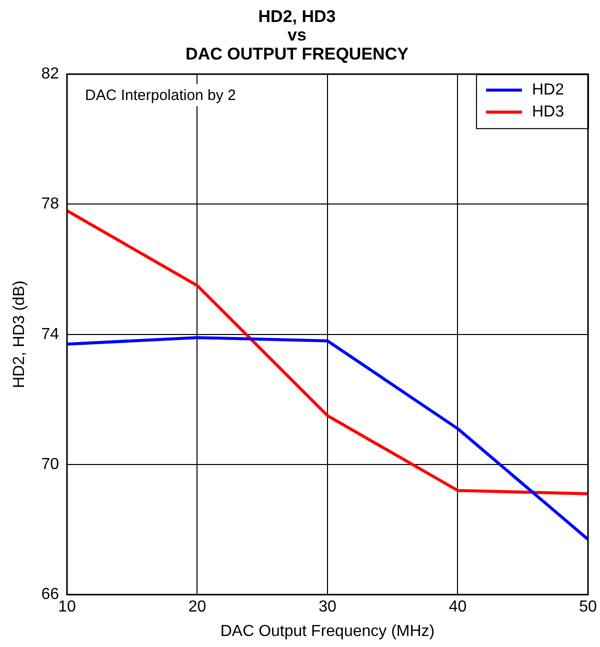 The height and width of the screenshot is (647, 600). I want to click on x-axis-title: DAC Output Frequency (MHz), so click(327, 631).